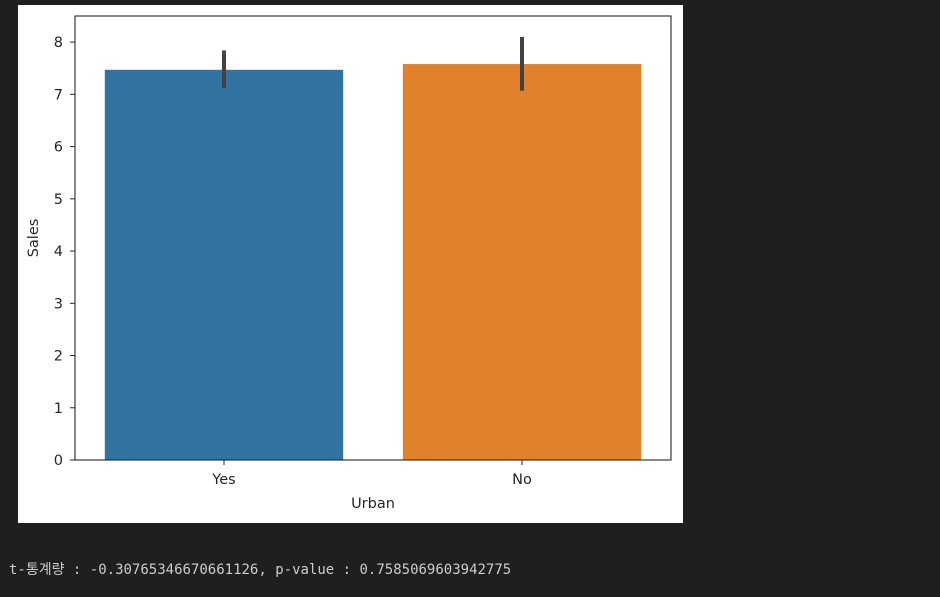 Image resolution: width=940 pixels, height=597 pixels. Describe the element at coordinates (58, 304) in the screenshot. I see `y-tick-label: 3` at that location.